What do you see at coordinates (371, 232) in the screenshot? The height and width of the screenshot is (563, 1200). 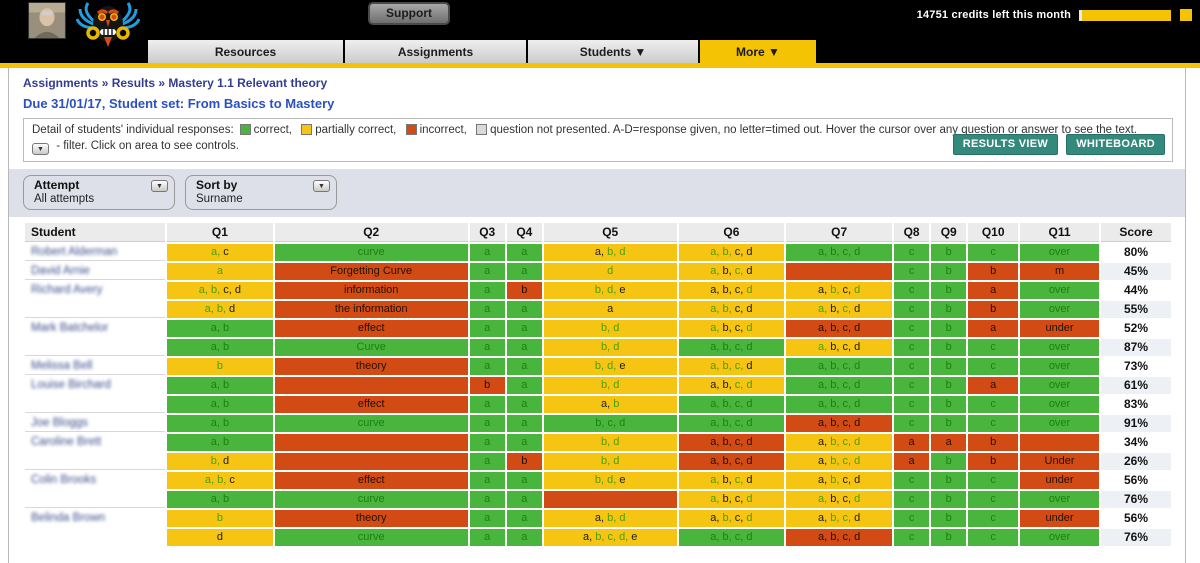 I see `column-header-q2: Q2` at bounding box center [371, 232].